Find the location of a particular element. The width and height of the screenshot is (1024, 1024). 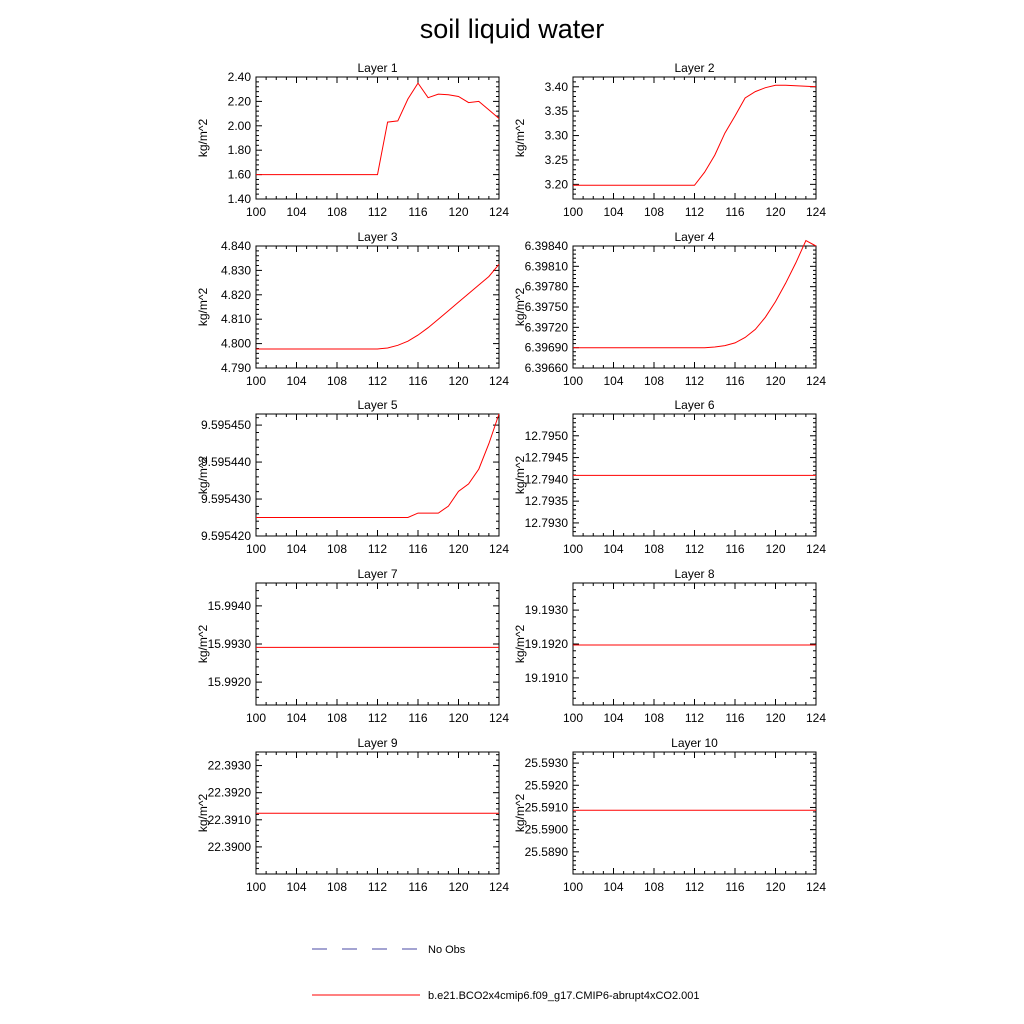

y-tick-label: 6.39750 is located at coordinates (547, 307).